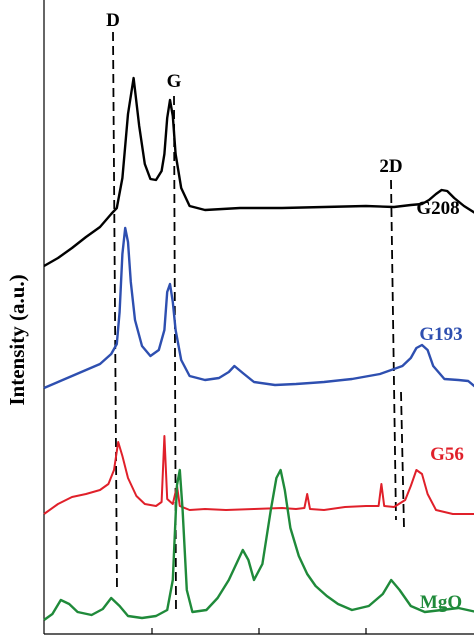 Image resolution: width=474 pixels, height=640 pixels. What do you see at coordinates (447, 454) in the screenshot?
I see `series-label-g56: G56` at bounding box center [447, 454].